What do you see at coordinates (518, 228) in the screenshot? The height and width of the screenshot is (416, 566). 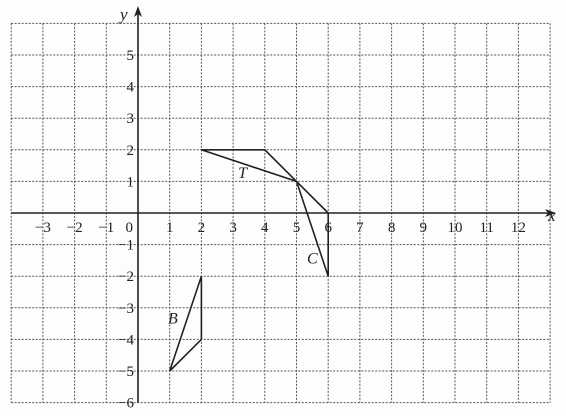 I see `x-tick-label: 12` at bounding box center [518, 228].